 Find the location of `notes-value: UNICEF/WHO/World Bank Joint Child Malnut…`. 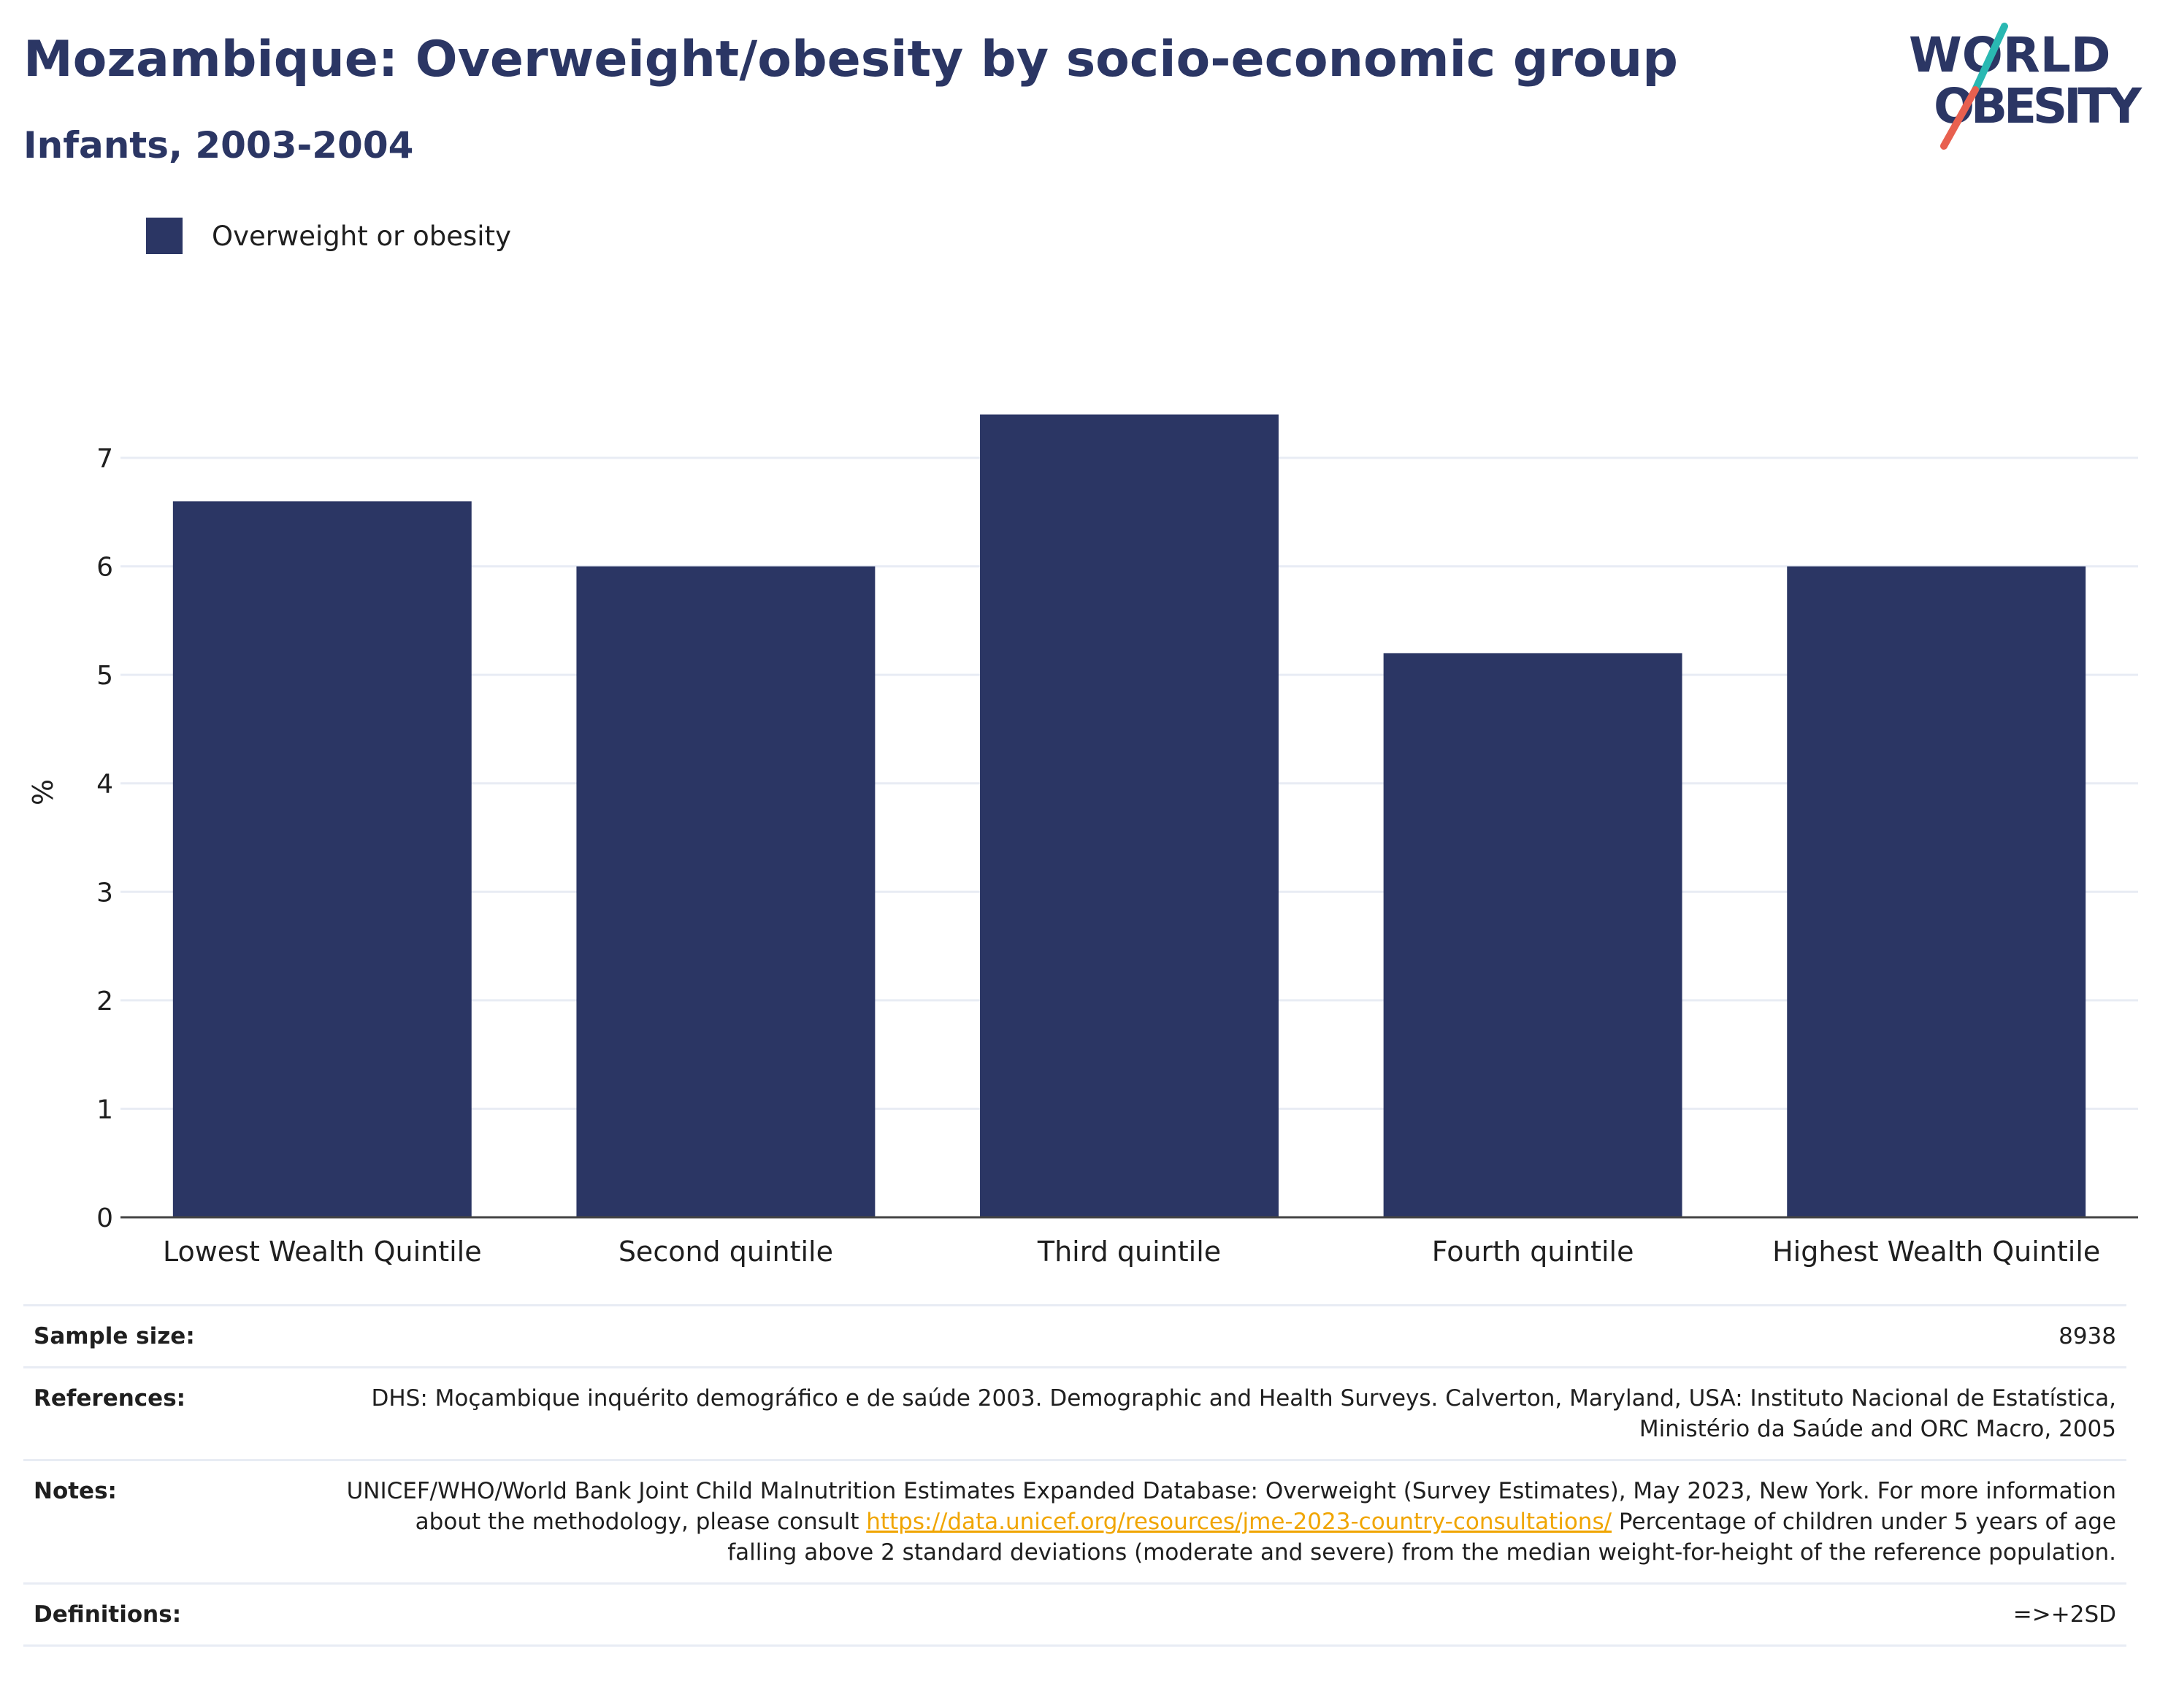

notes-value: UNICEF/WHO/World Bank Joint Child Malnut… is located at coordinates (1228, 1522).